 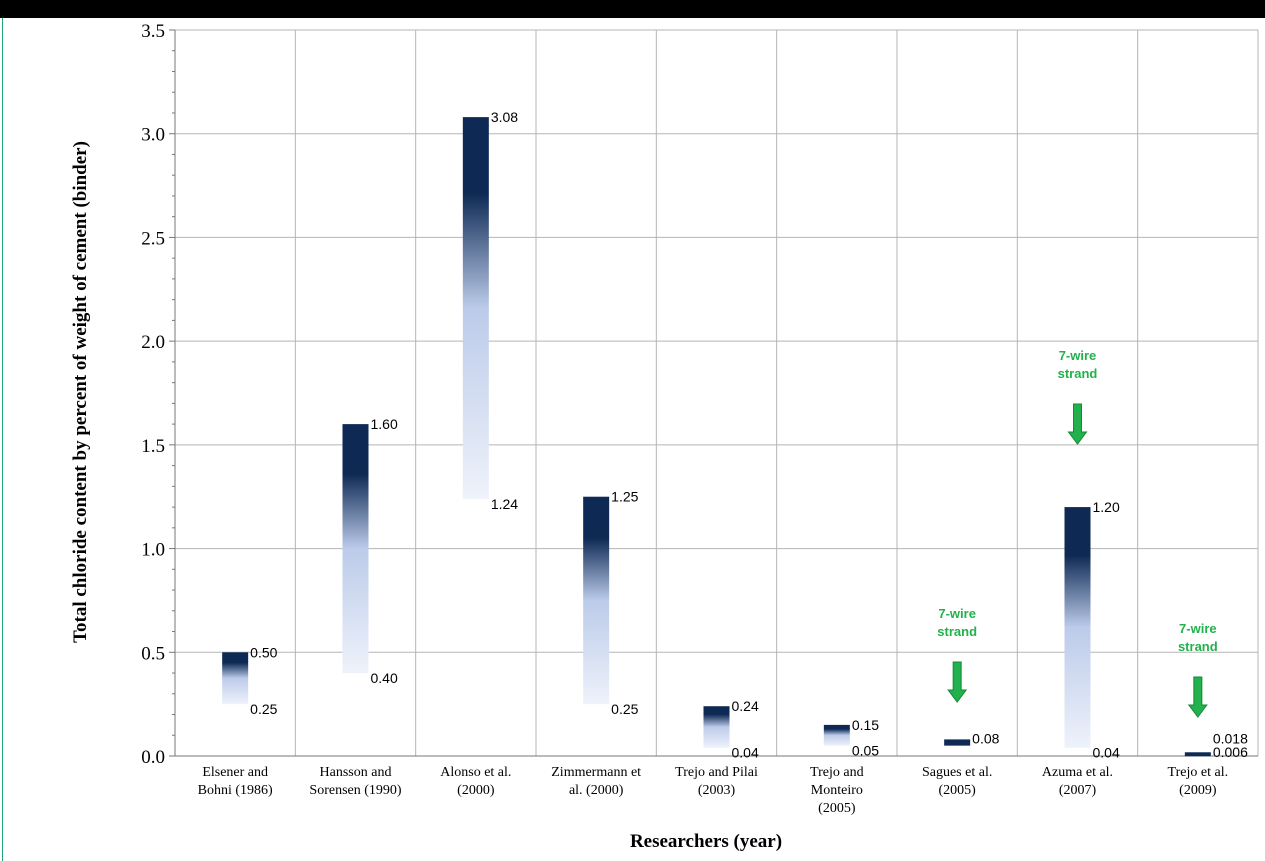 I want to click on x-category-label: Azuma et al., so click(x=1077, y=772).